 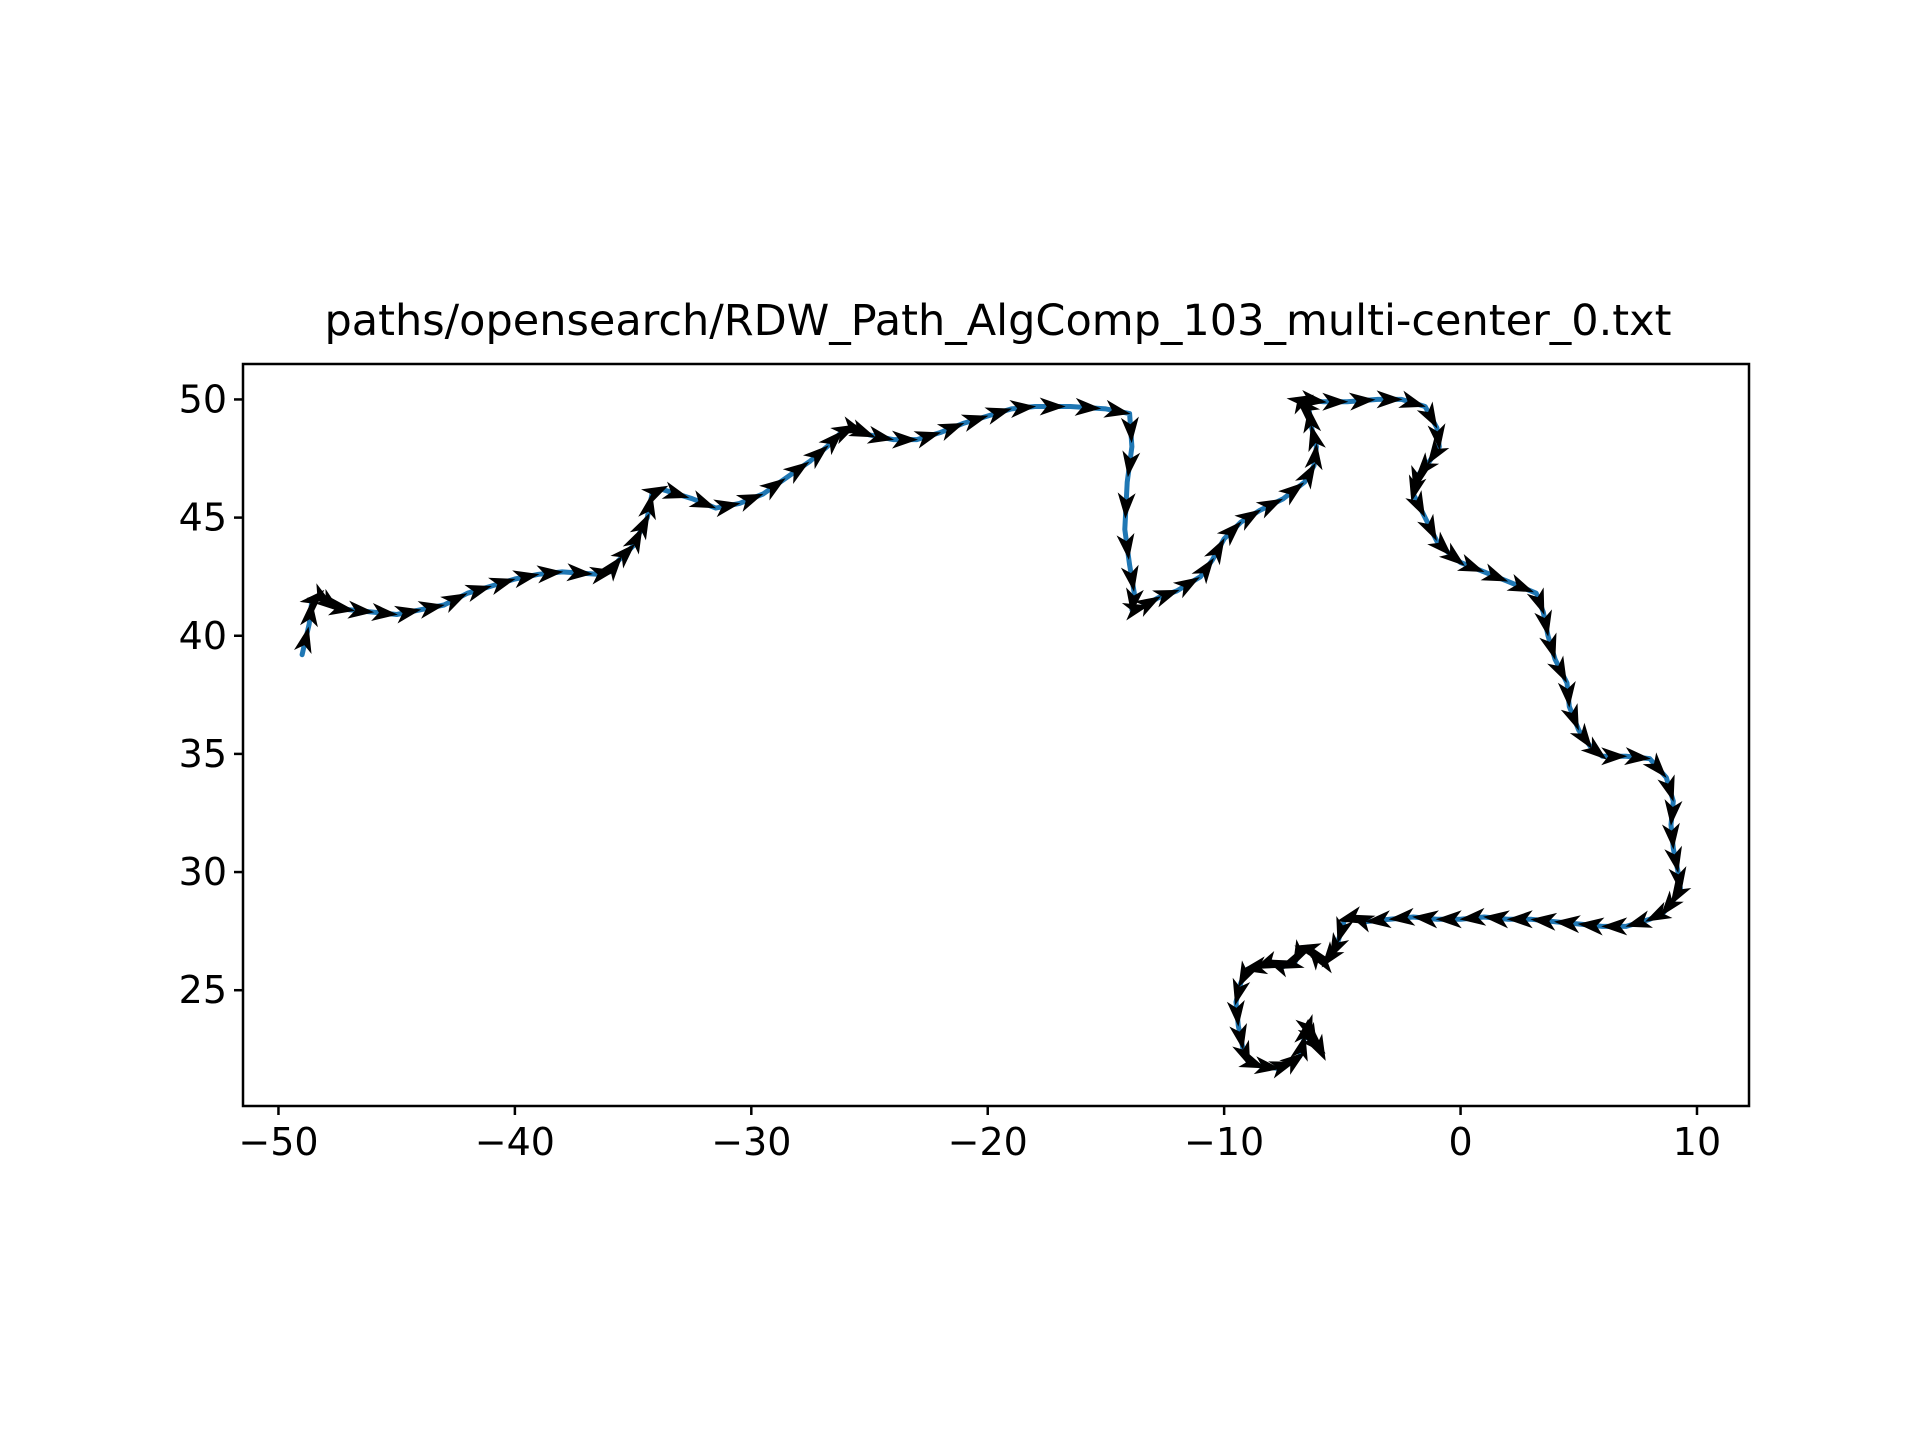 What do you see at coordinates (278, 1142) in the screenshot?
I see `x-tick-label: −50` at bounding box center [278, 1142].